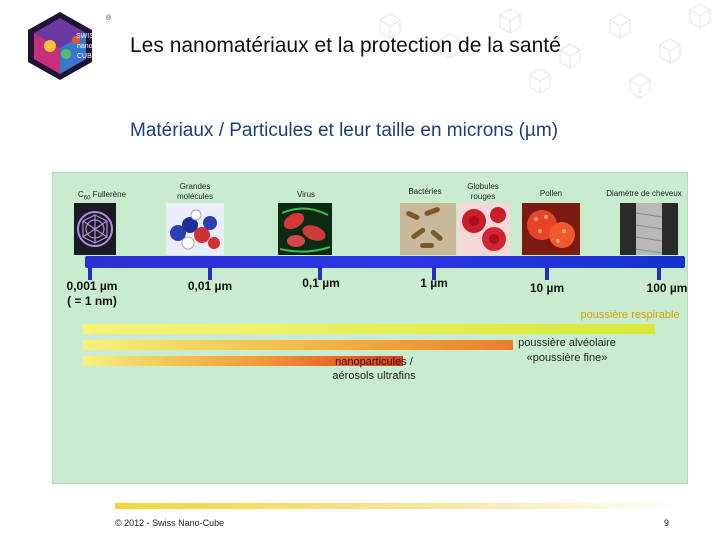 The width and height of the screenshot is (720, 540). What do you see at coordinates (95, 229) in the screenshot?
I see `fullerene-cage-icon` at bounding box center [95, 229].